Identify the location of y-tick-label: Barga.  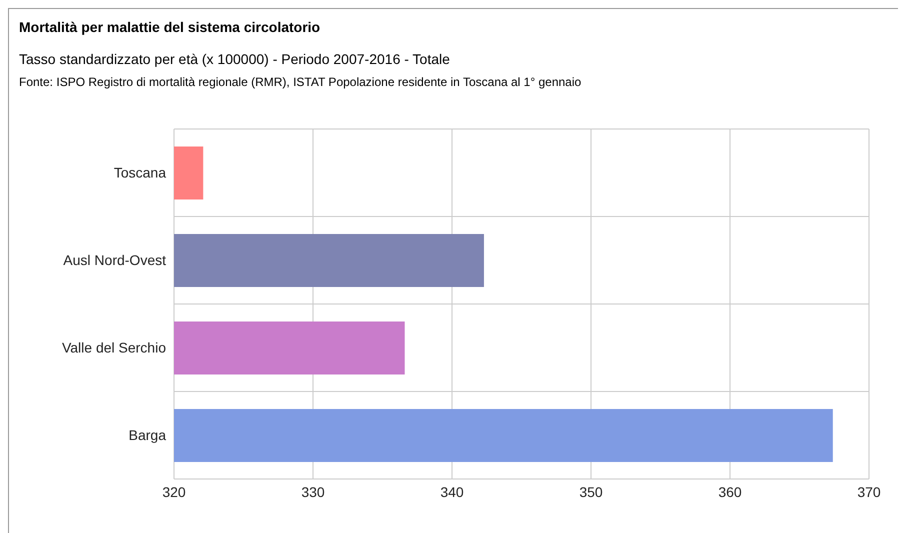
(147, 435).